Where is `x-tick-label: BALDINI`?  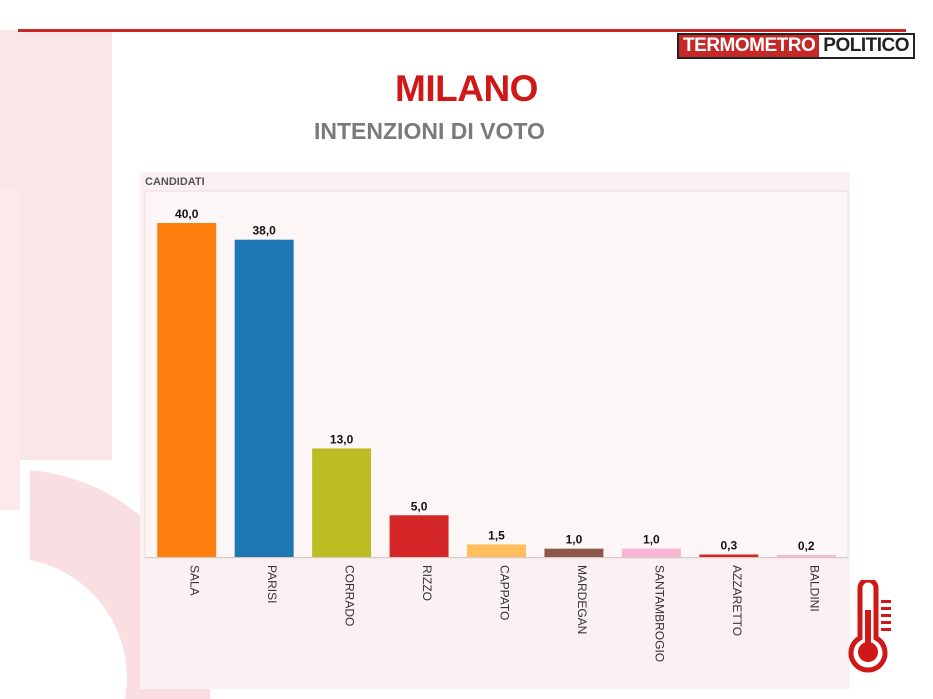
x-tick-label: BALDINI is located at coordinates (814, 588).